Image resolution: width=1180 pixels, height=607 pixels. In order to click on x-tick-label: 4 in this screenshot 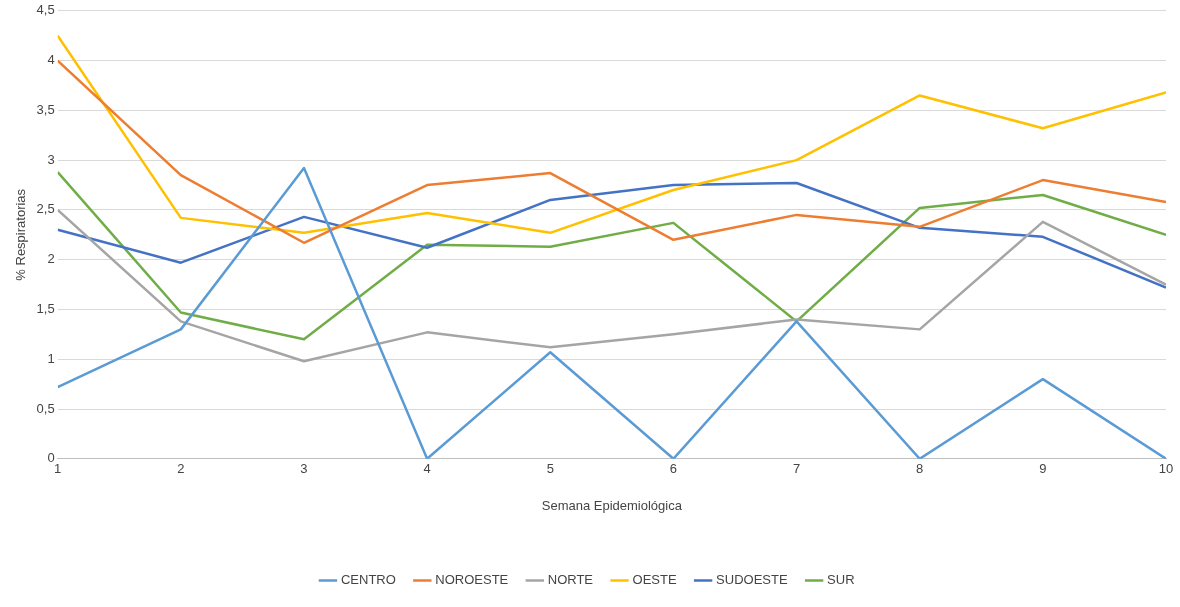, I will do `click(427, 469)`.